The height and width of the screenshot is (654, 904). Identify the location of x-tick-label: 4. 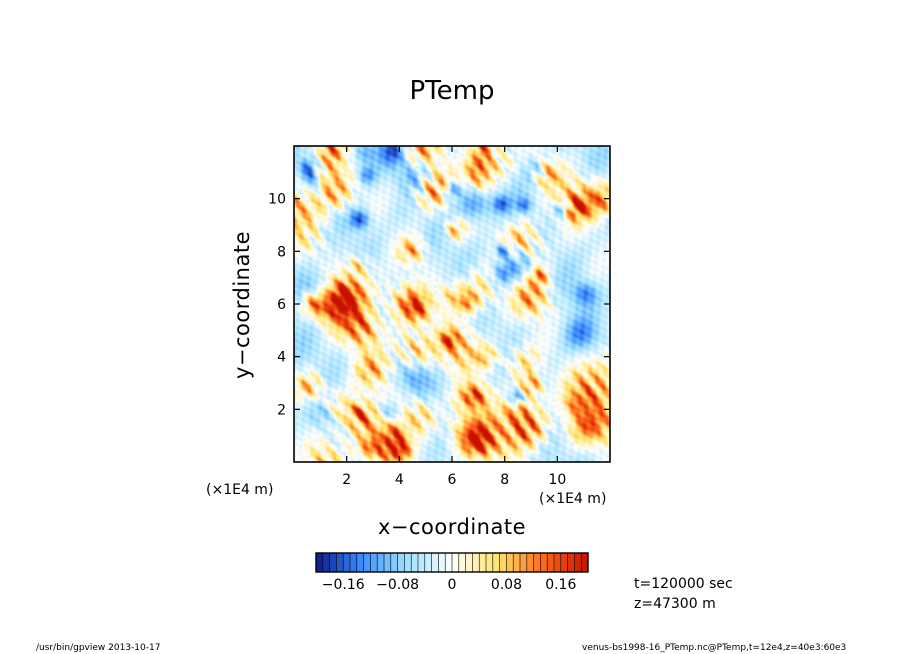
(399, 480).